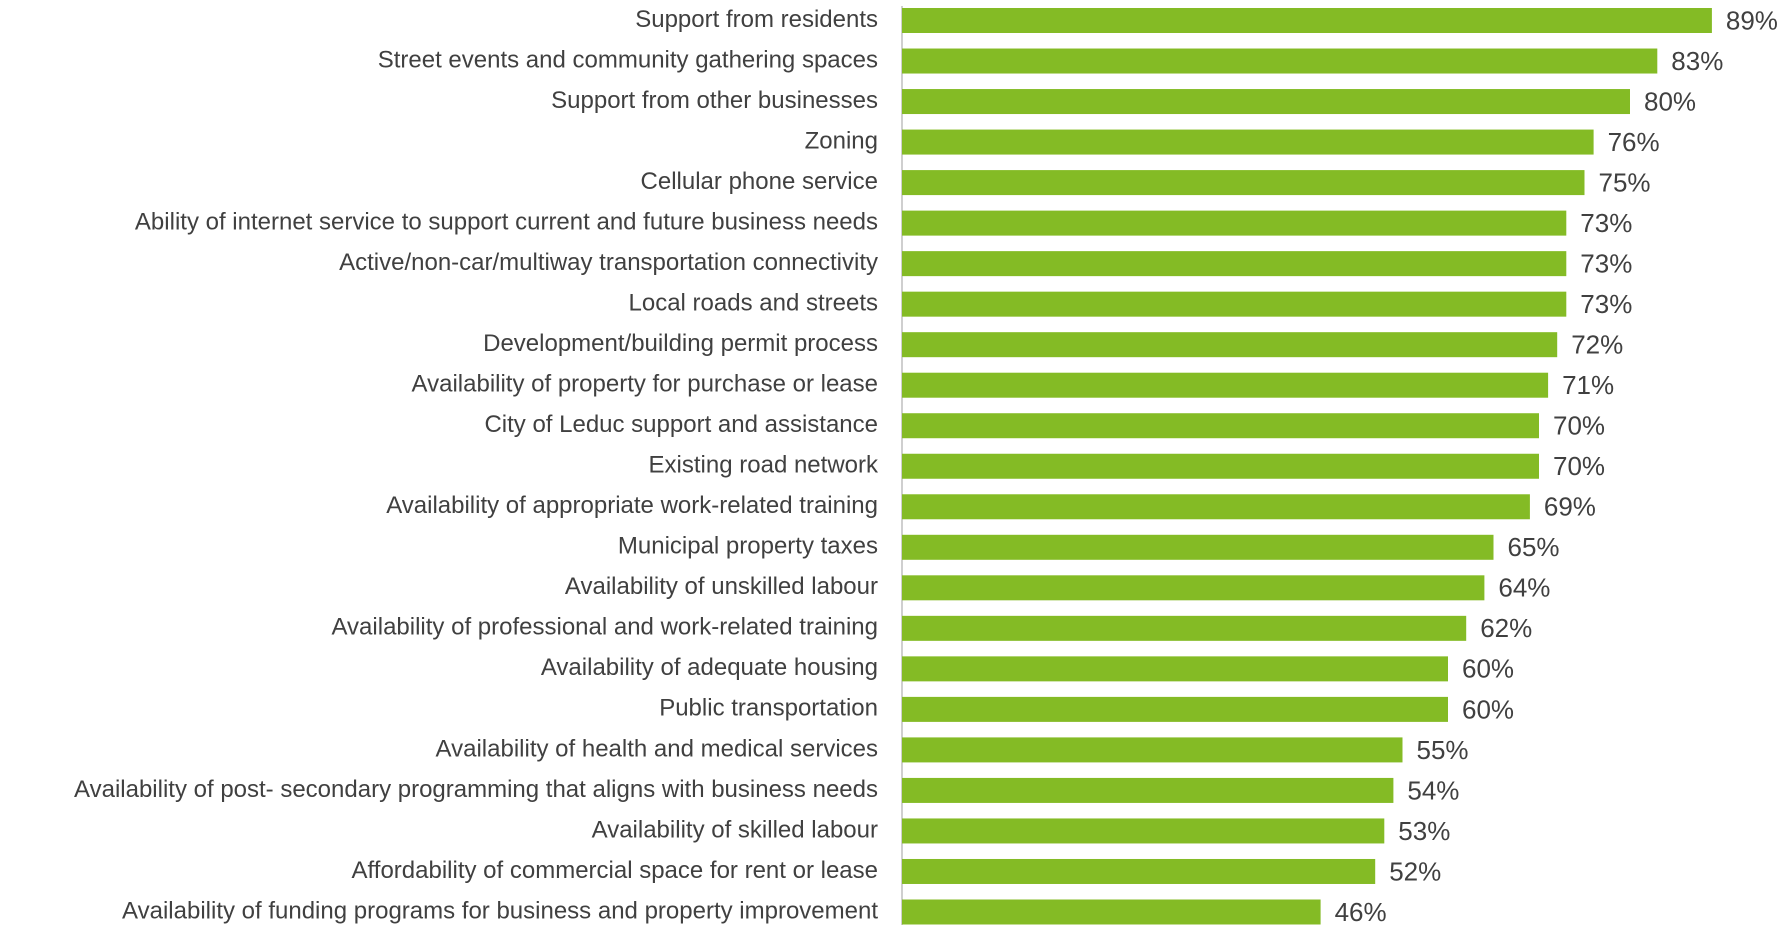 The image size is (1788, 927). Describe the element at coordinates (1443, 750) in the screenshot. I see `value-label: 55%` at that location.